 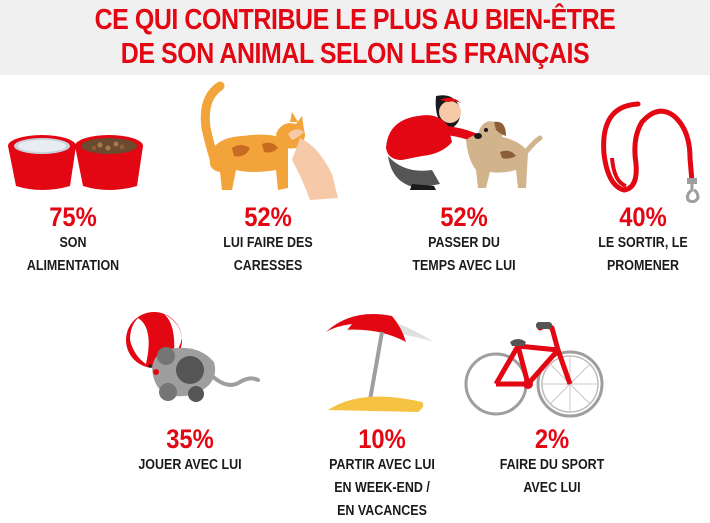 I want to click on cat-petting-icon, so click(x=269, y=140).